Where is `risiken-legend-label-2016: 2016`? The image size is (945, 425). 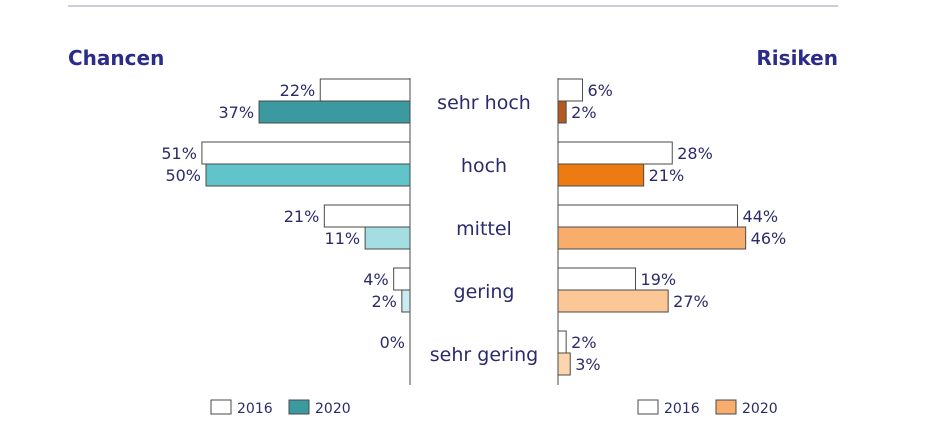 risiken-legend-label-2016: 2016 is located at coordinates (682, 409).